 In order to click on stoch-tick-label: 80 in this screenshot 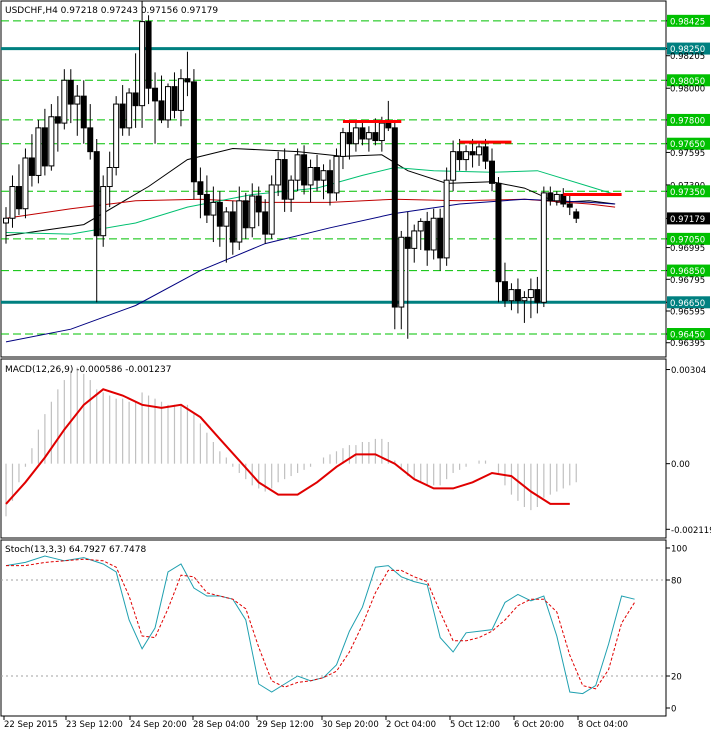, I will do `click(676, 582)`.